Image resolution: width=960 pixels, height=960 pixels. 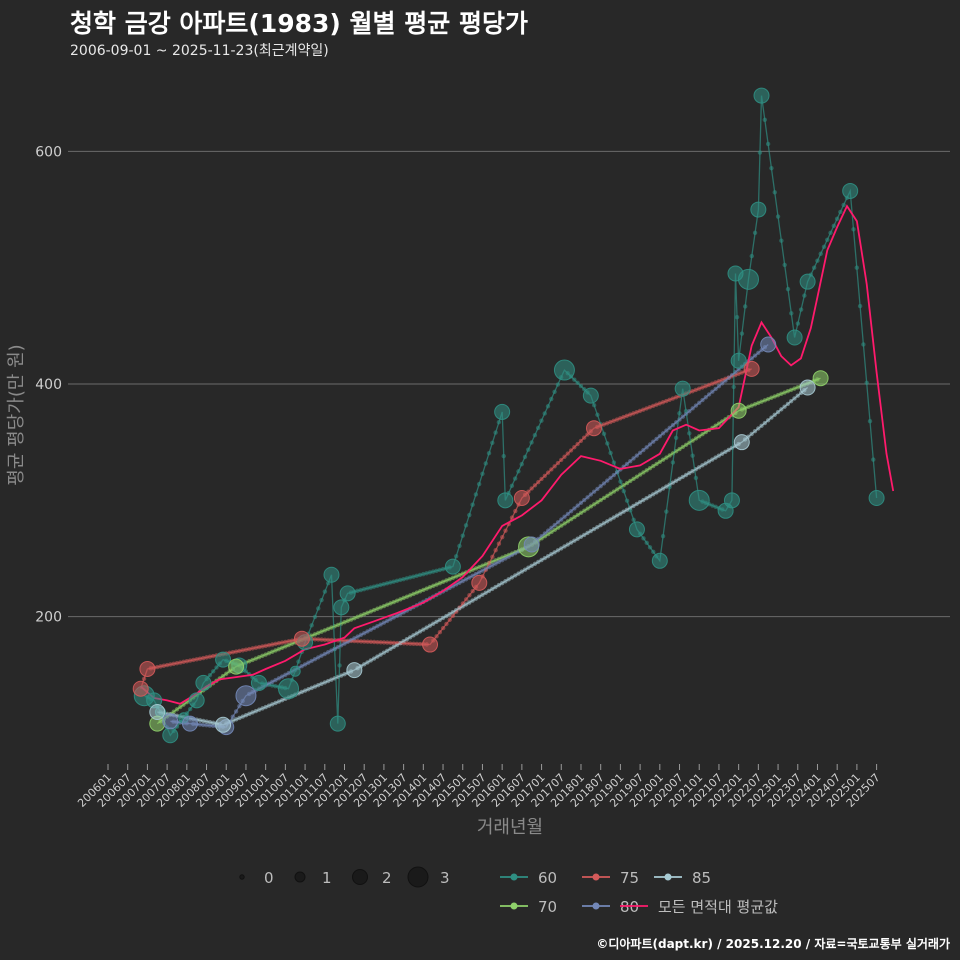 I want to click on size-legend-label-0: 0, so click(x=269, y=878).